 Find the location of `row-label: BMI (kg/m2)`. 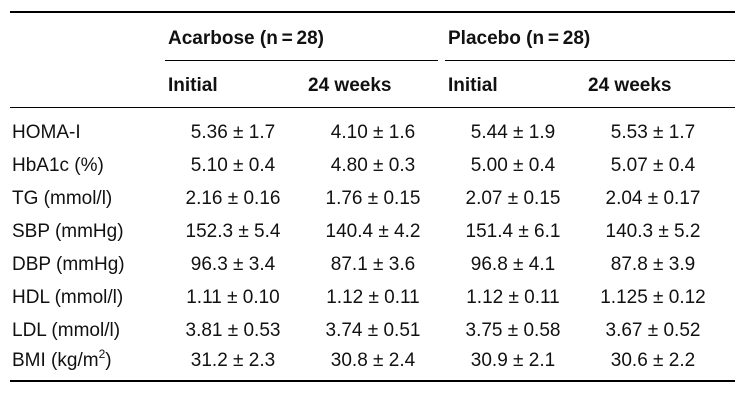

row-label: BMI (kg/m2) is located at coordinates (62, 359).